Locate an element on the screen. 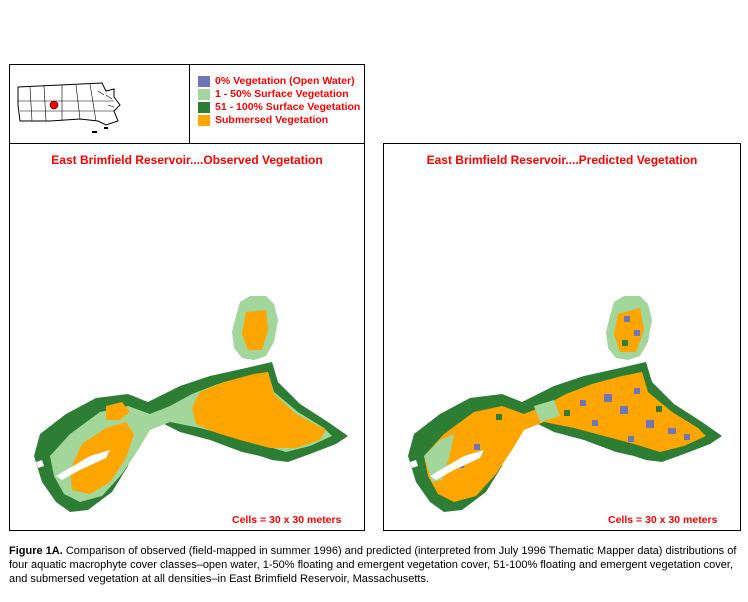  locator-panel is located at coordinates (99, 104).